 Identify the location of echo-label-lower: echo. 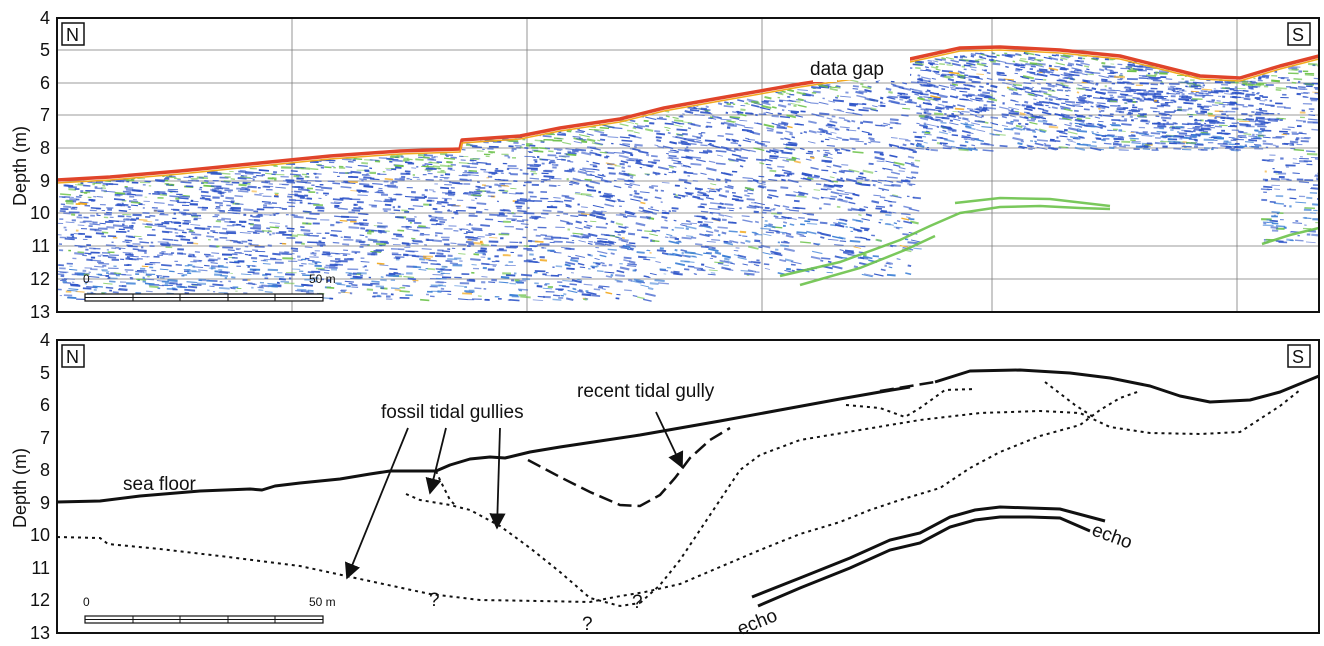
(757, 622).